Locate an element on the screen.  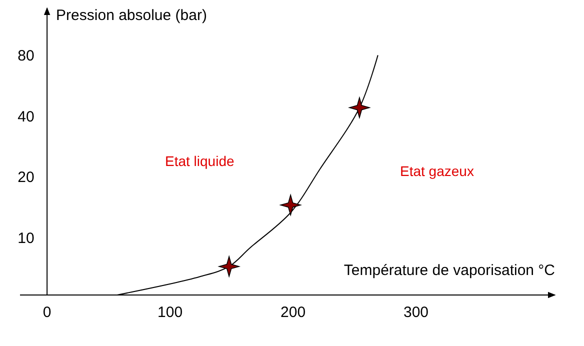
y-tick-label: 10 is located at coordinates (26, 238).